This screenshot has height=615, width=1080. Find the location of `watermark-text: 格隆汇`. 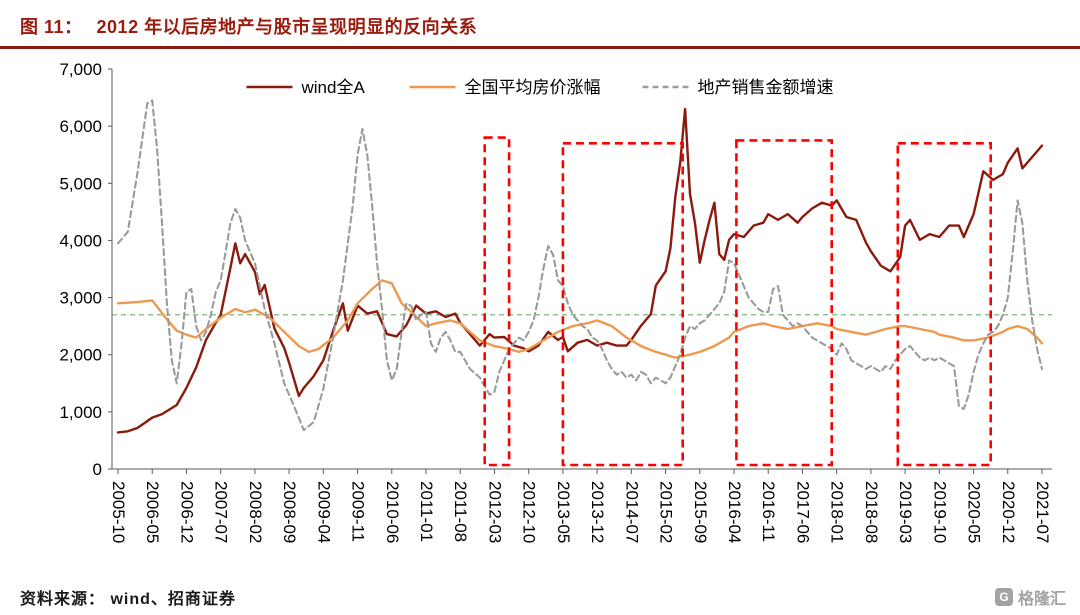

watermark-text: 格隆汇 is located at coordinates (1041, 599).